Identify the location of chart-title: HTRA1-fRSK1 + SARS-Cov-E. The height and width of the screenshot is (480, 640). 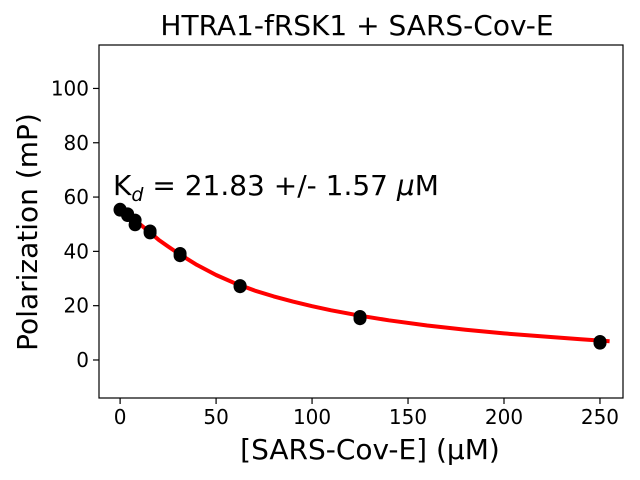
(356, 25).